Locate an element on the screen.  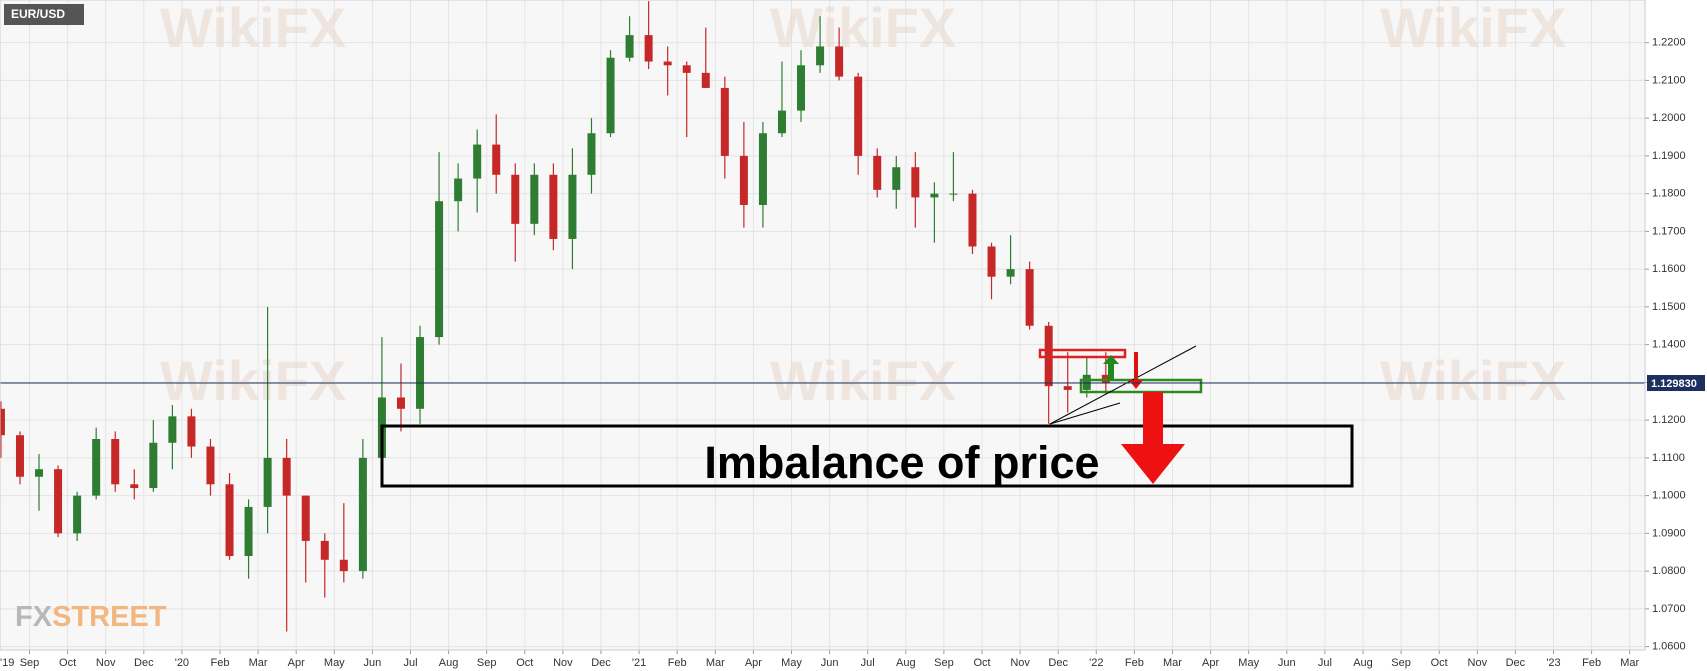
y-tick-label: 1.1500 is located at coordinates (1669, 307).